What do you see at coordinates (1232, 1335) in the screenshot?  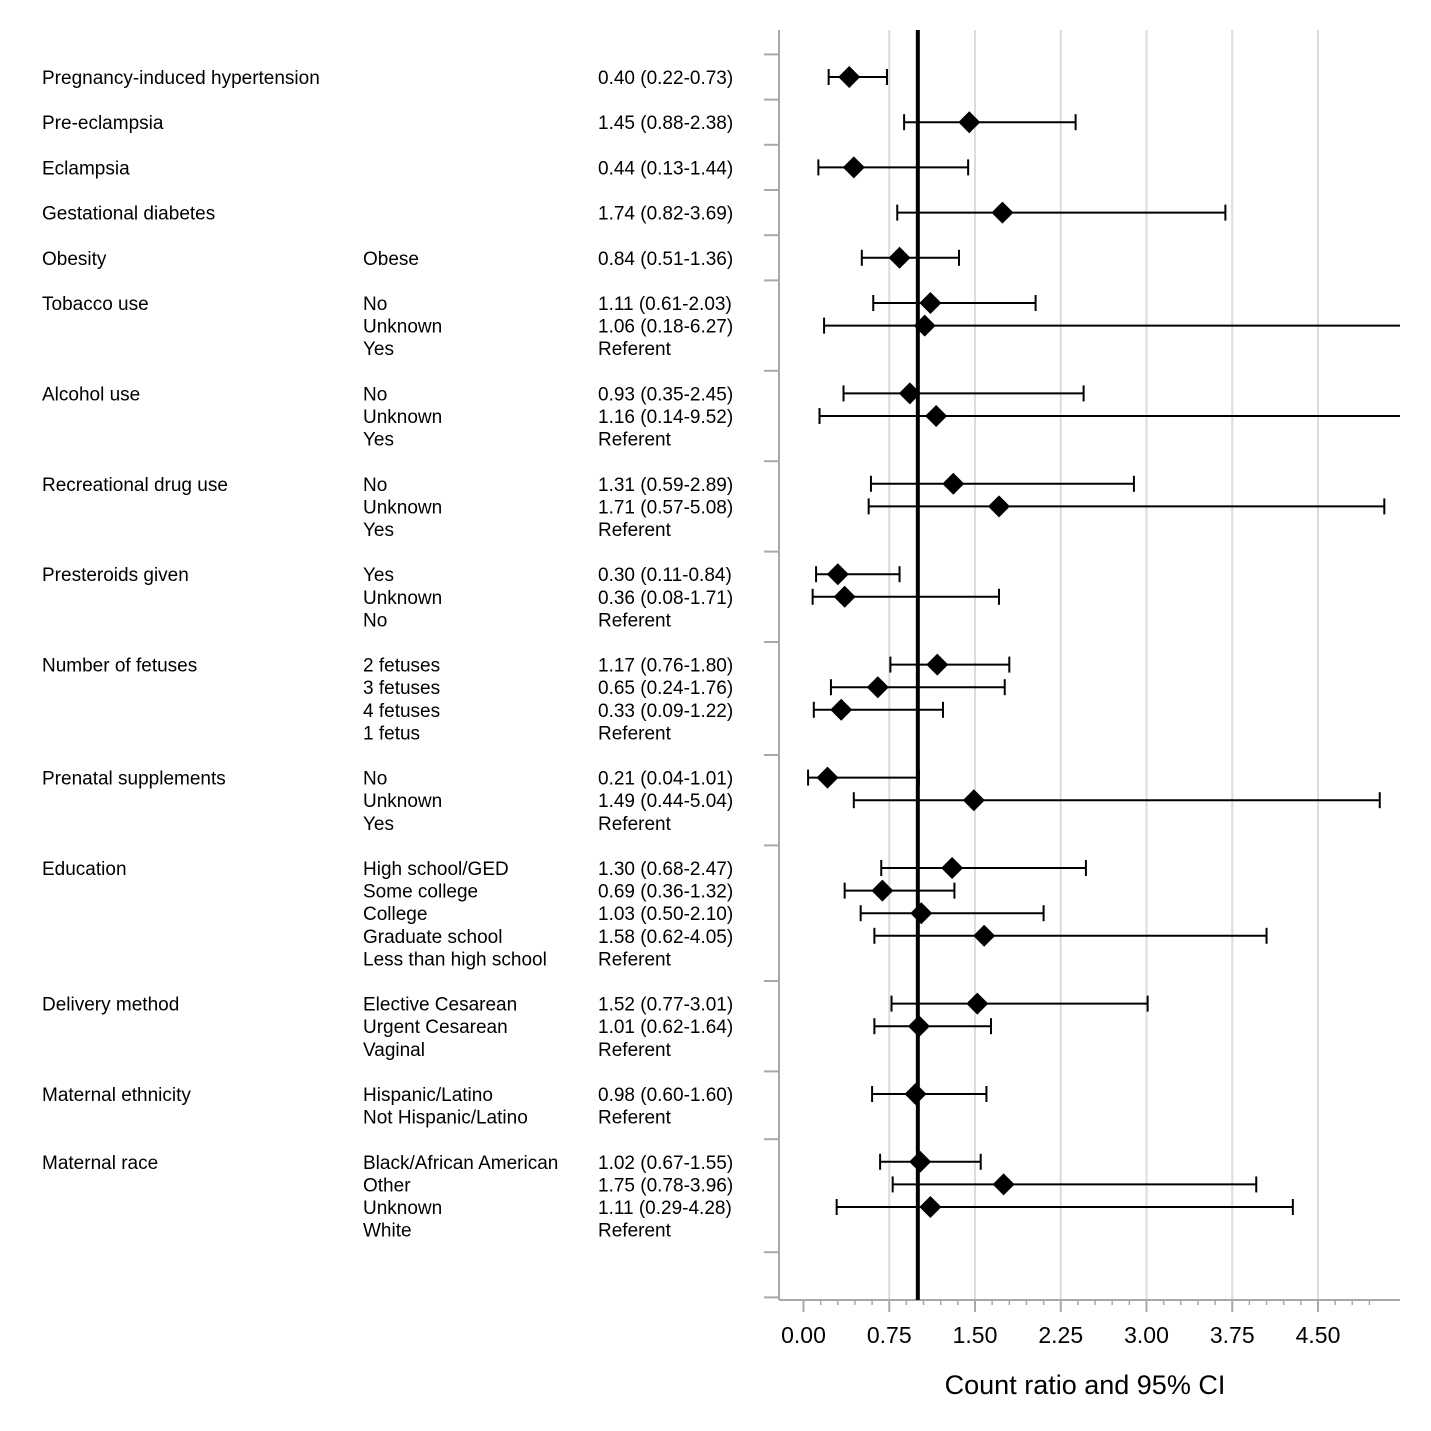 I see `x-tick-label: 3.75` at bounding box center [1232, 1335].